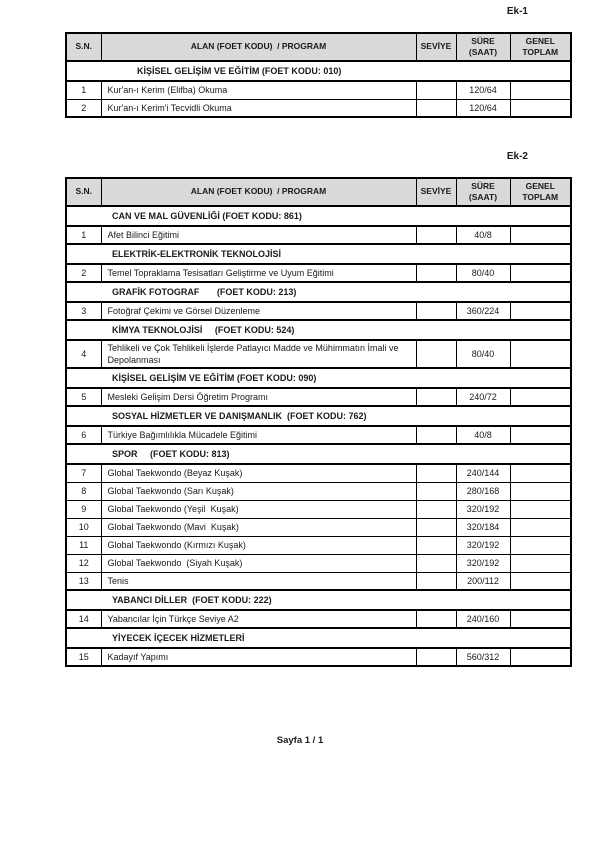 The height and width of the screenshot is (848, 600). Describe the element at coordinates (258, 397) in the screenshot. I see `cell-program: Mesleki Gelişim Dersi Öğretim Programı` at that location.